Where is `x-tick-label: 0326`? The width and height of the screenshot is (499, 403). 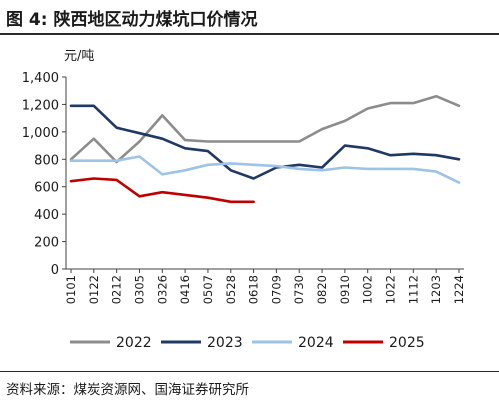 x-tick-label: 0326 is located at coordinates (162, 289).